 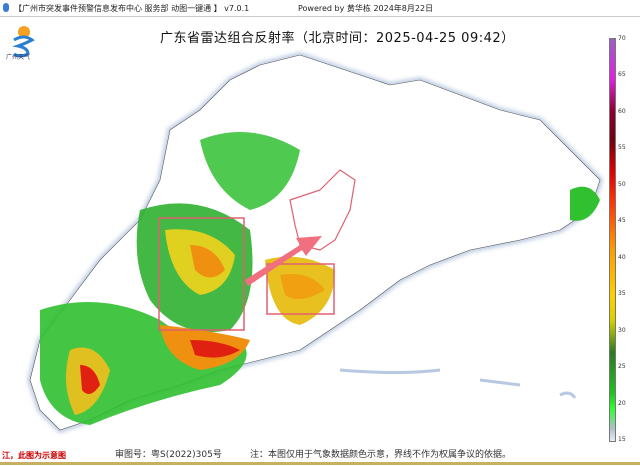 I want to click on tick-40: 40, so click(x=622, y=257).